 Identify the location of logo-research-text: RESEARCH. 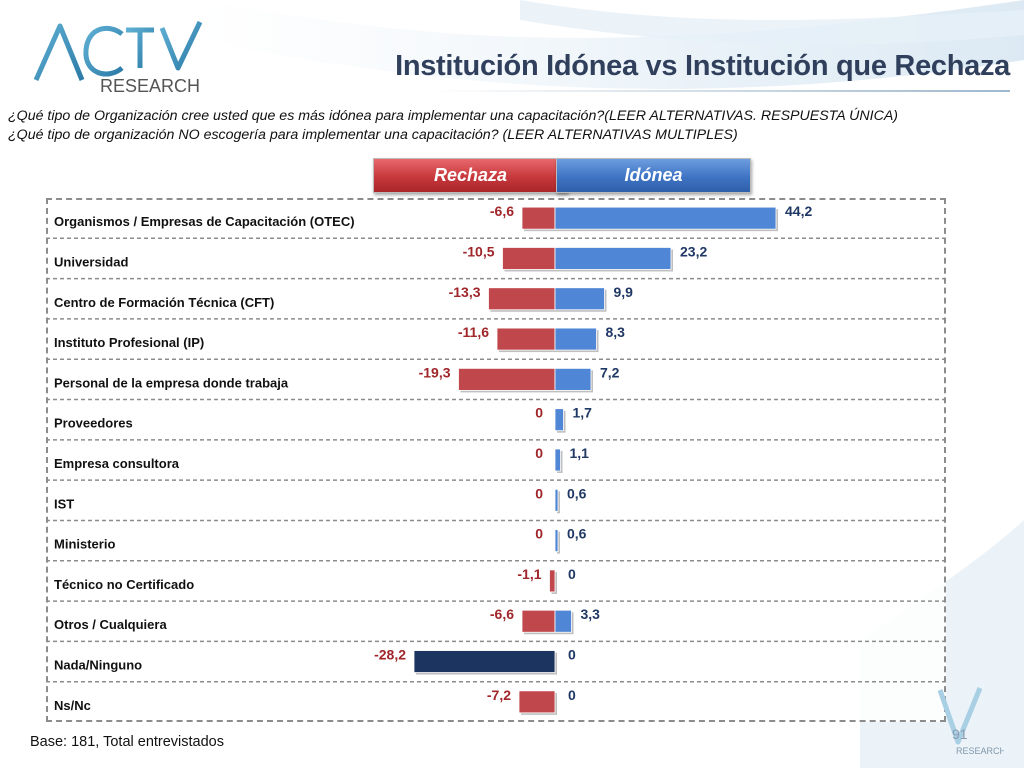
(150, 86).